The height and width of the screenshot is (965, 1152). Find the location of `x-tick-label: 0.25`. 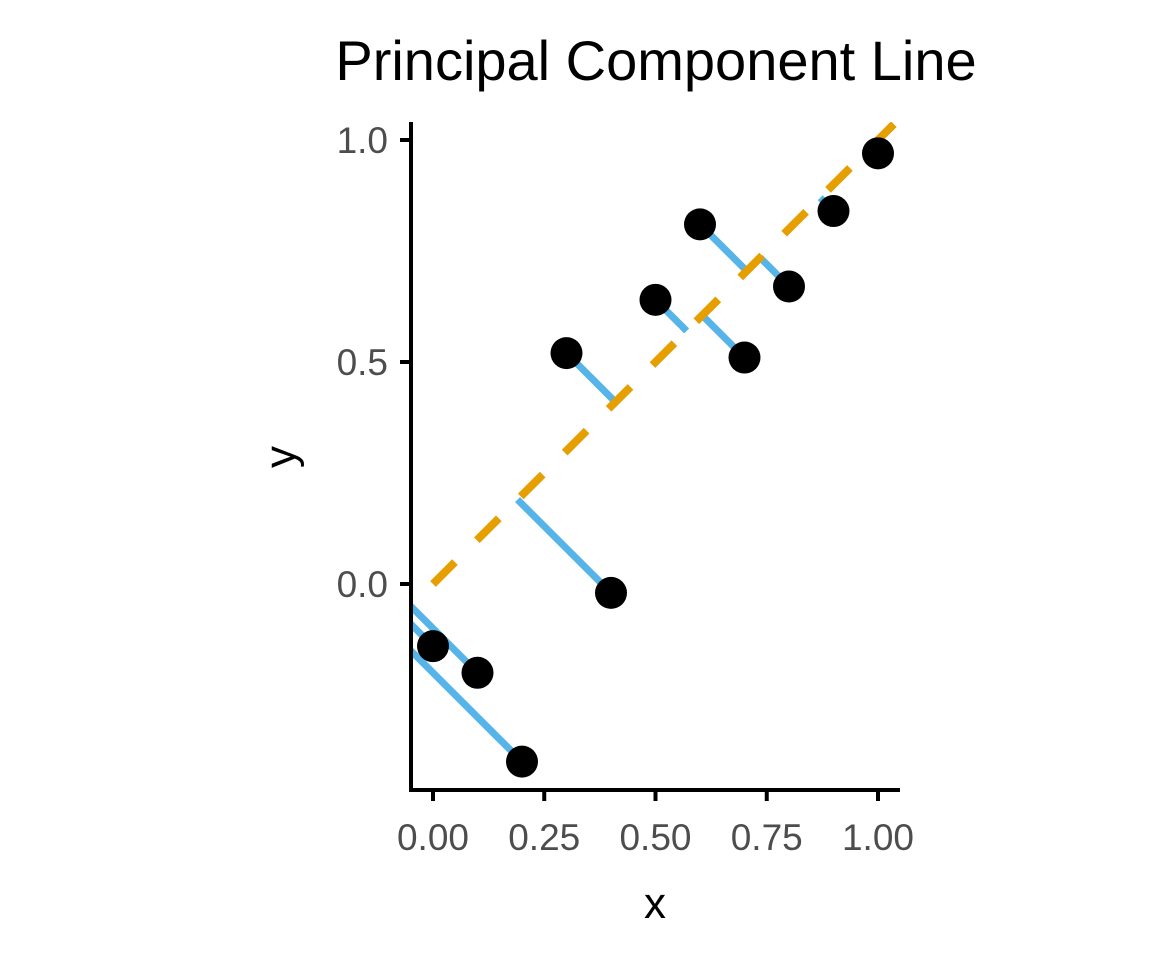

x-tick-label: 0.25 is located at coordinates (544, 837).